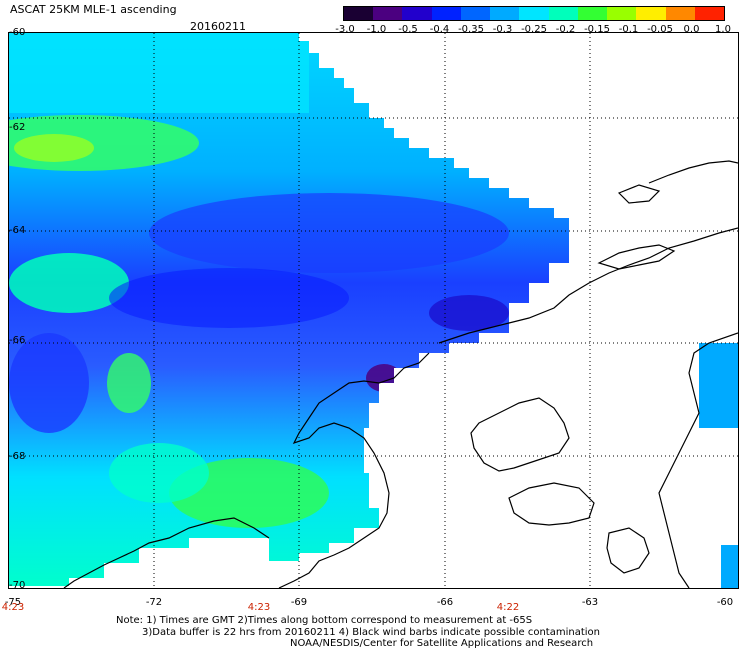 The height and width of the screenshot is (650, 740). Describe the element at coordinates (439, 29) in the screenshot. I see `colorbar-label: -0.4` at that location.